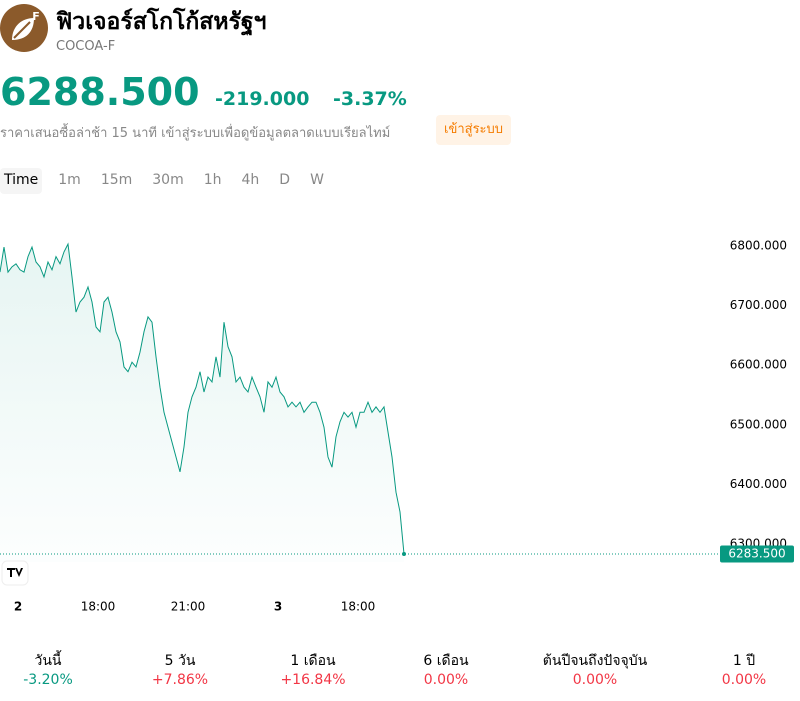 The height and width of the screenshot is (701, 800). What do you see at coordinates (180, 661) in the screenshot?
I see `period-label: 5 วัน` at bounding box center [180, 661].